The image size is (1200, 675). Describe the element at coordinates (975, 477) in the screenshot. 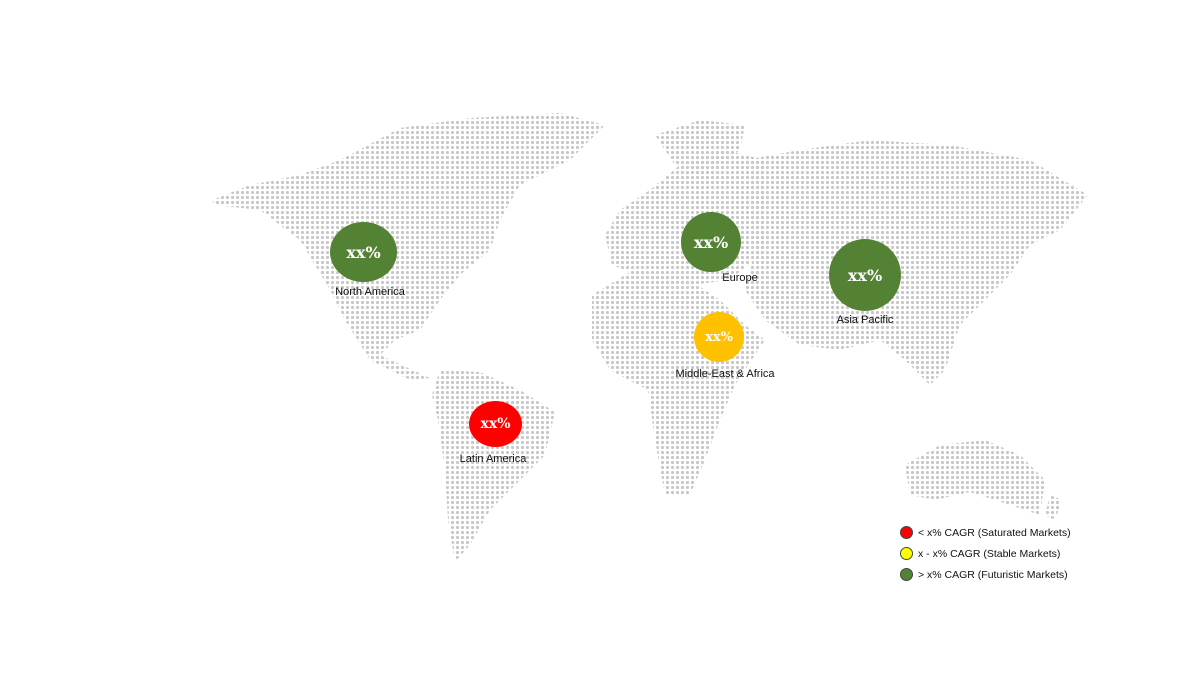

I see `continent-australia` at that location.